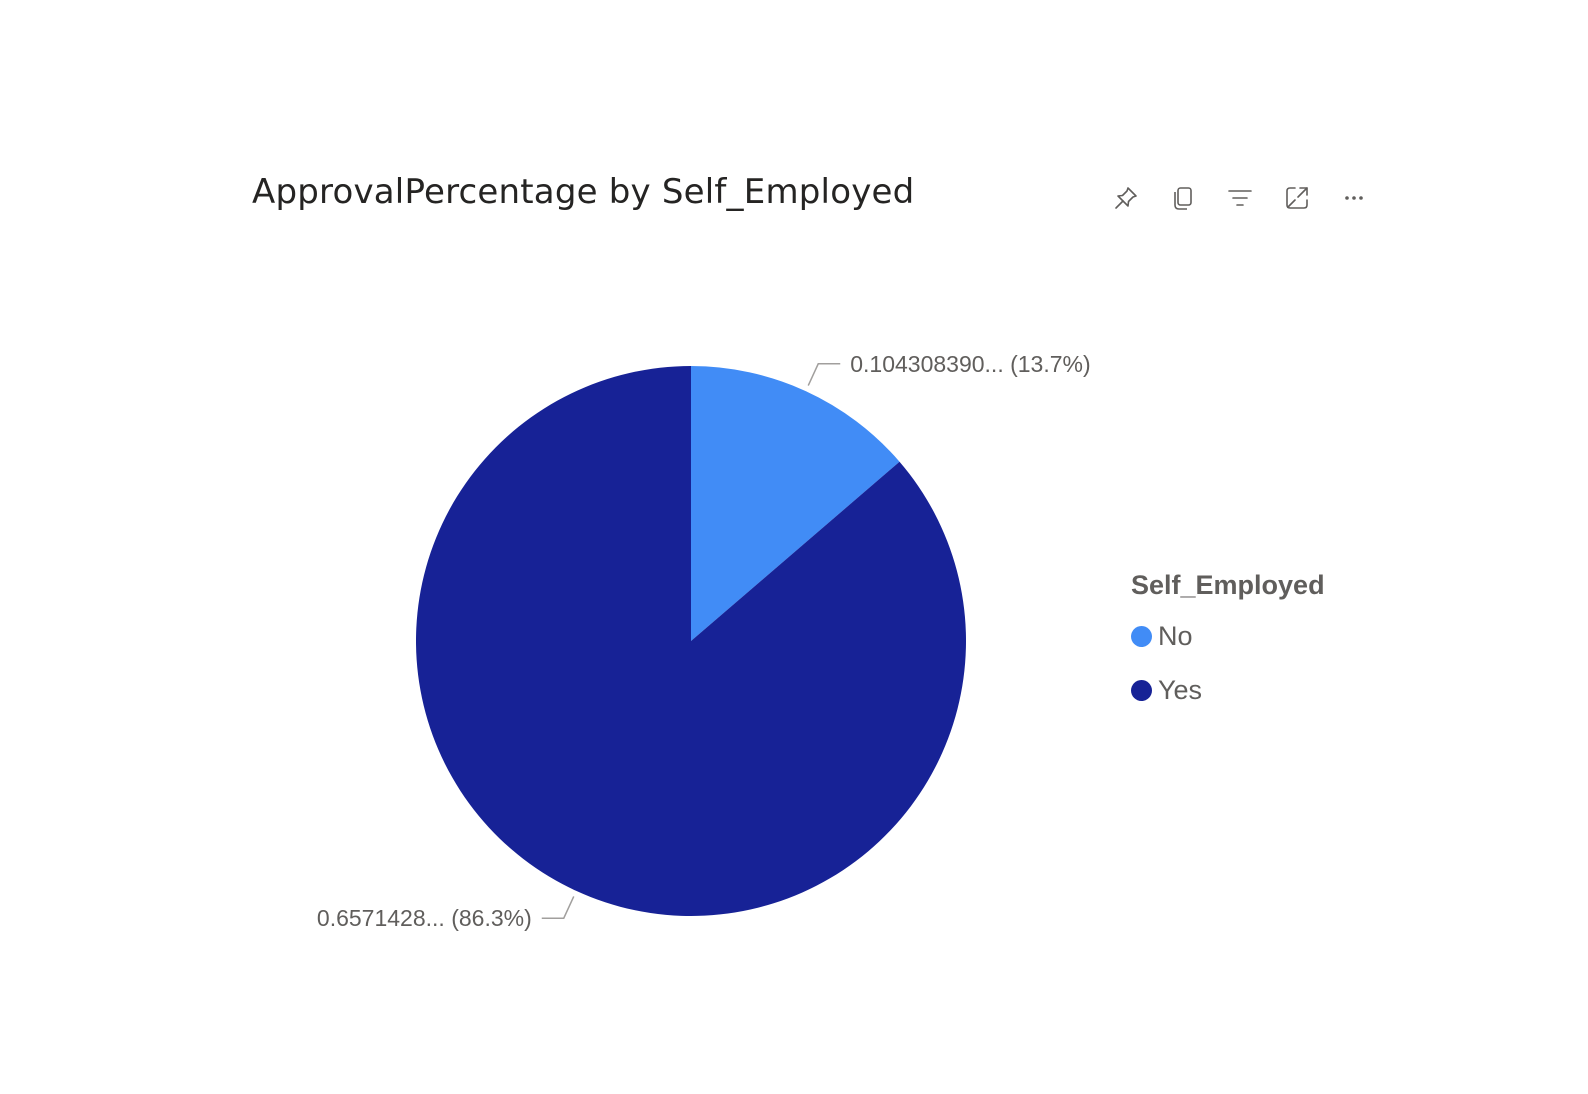  What do you see at coordinates (558, 907) in the screenshot?
I see `leader-line-yes` at bounding box center [558, 907].